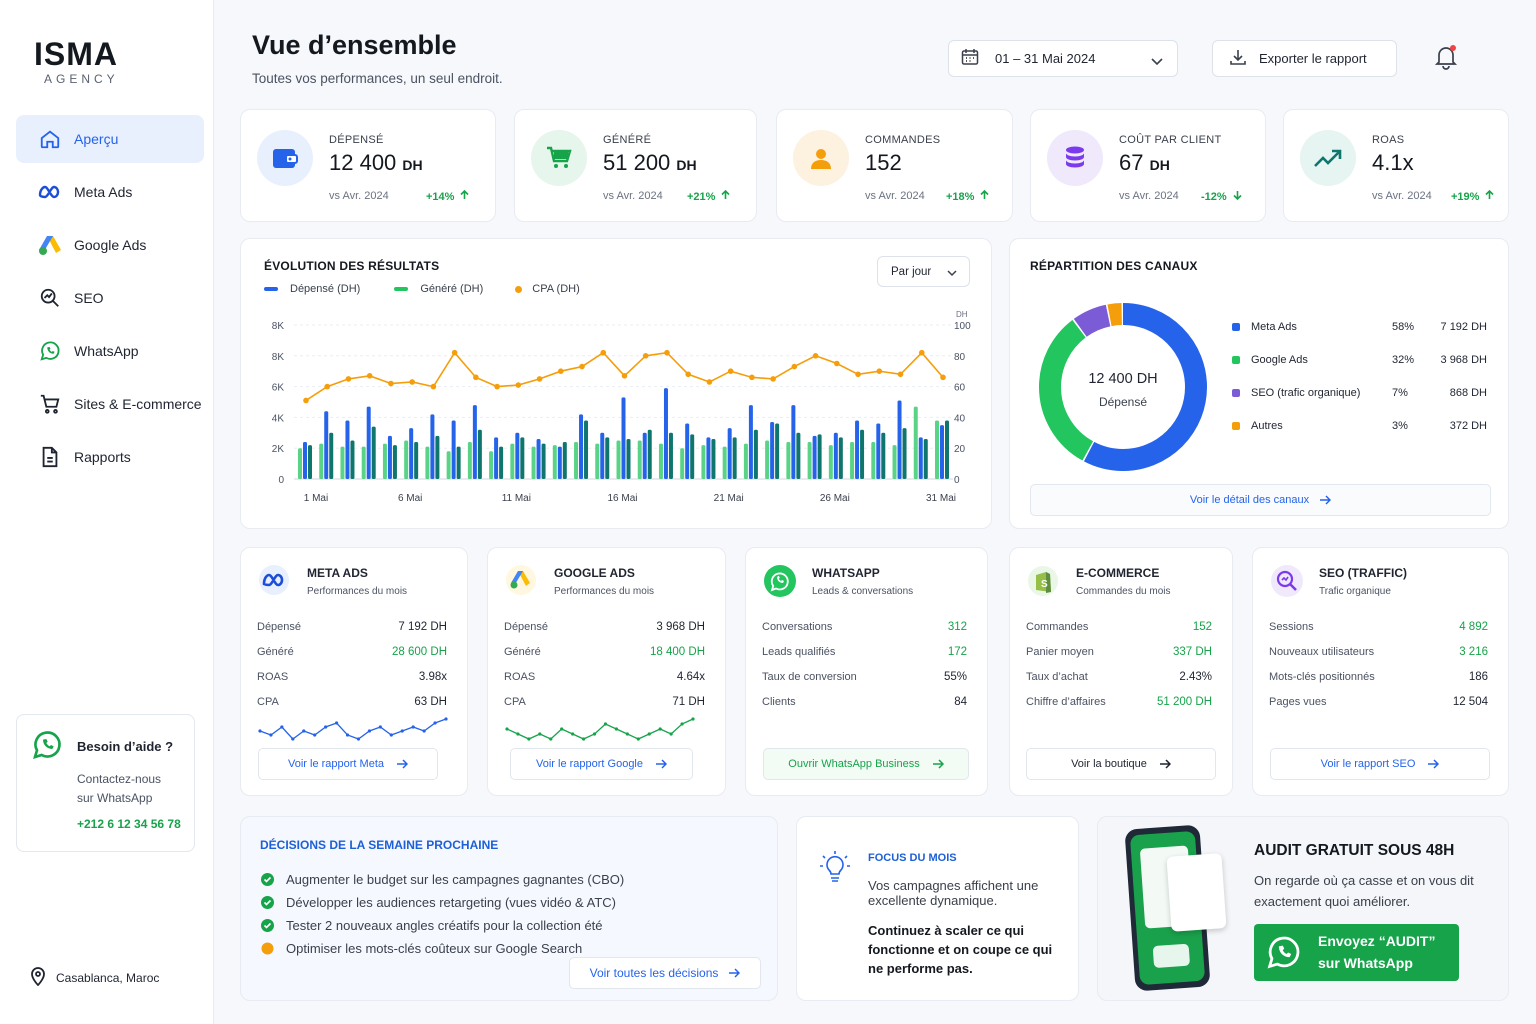 The width and height of the screenshot is (1536, 1024). Describe the element at coordinates (903, 140) in the screenshot. I see `kpi-label: COMMANDES` at that location.